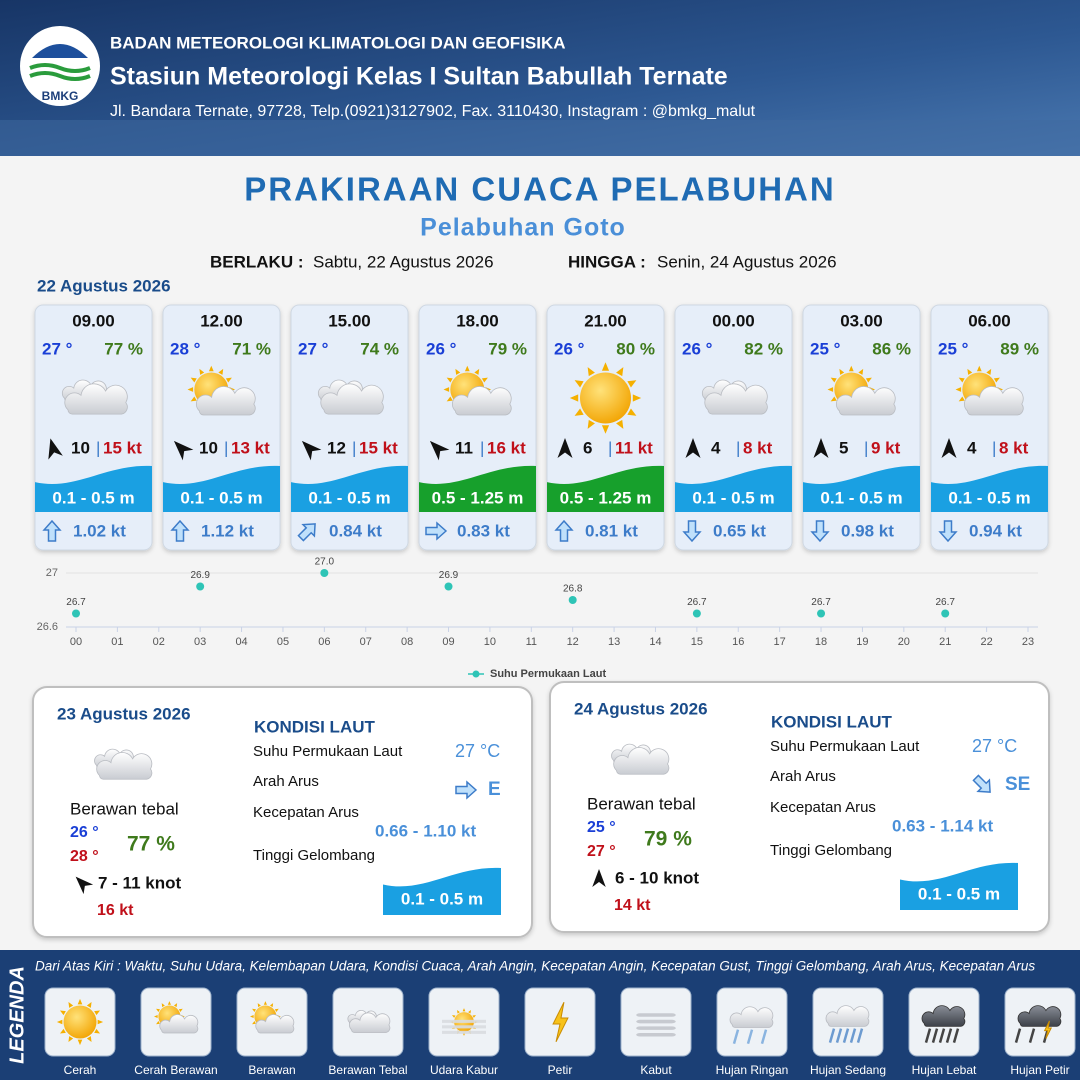  I want to click on data-label: 27.0, so click(325, 562).